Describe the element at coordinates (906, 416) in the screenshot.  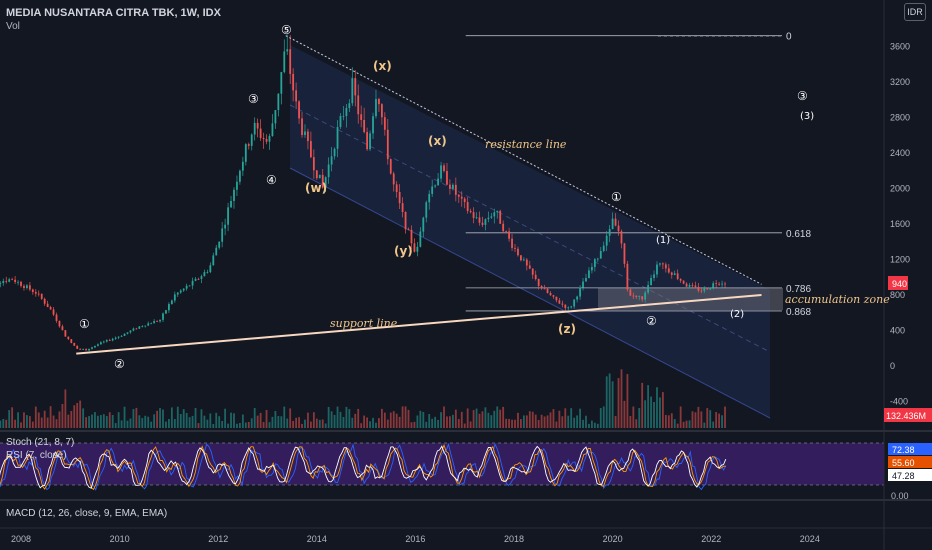
I see `last-volume-text: 132.436M` at that location.